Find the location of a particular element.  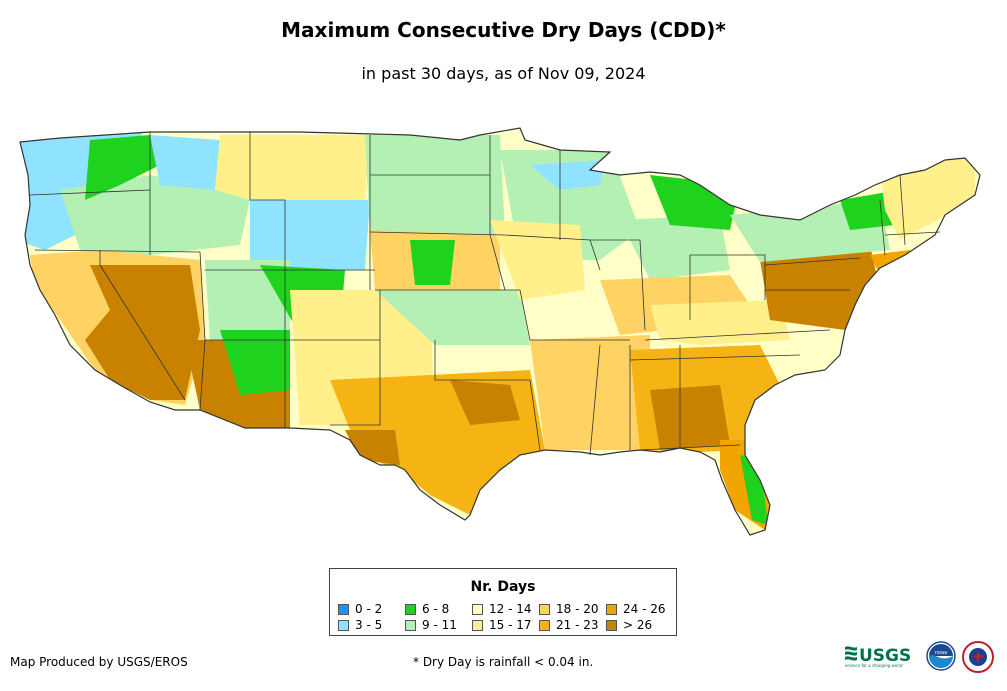

legend-item-3-5: 3 - 5 is located at coordinates (373, 625).